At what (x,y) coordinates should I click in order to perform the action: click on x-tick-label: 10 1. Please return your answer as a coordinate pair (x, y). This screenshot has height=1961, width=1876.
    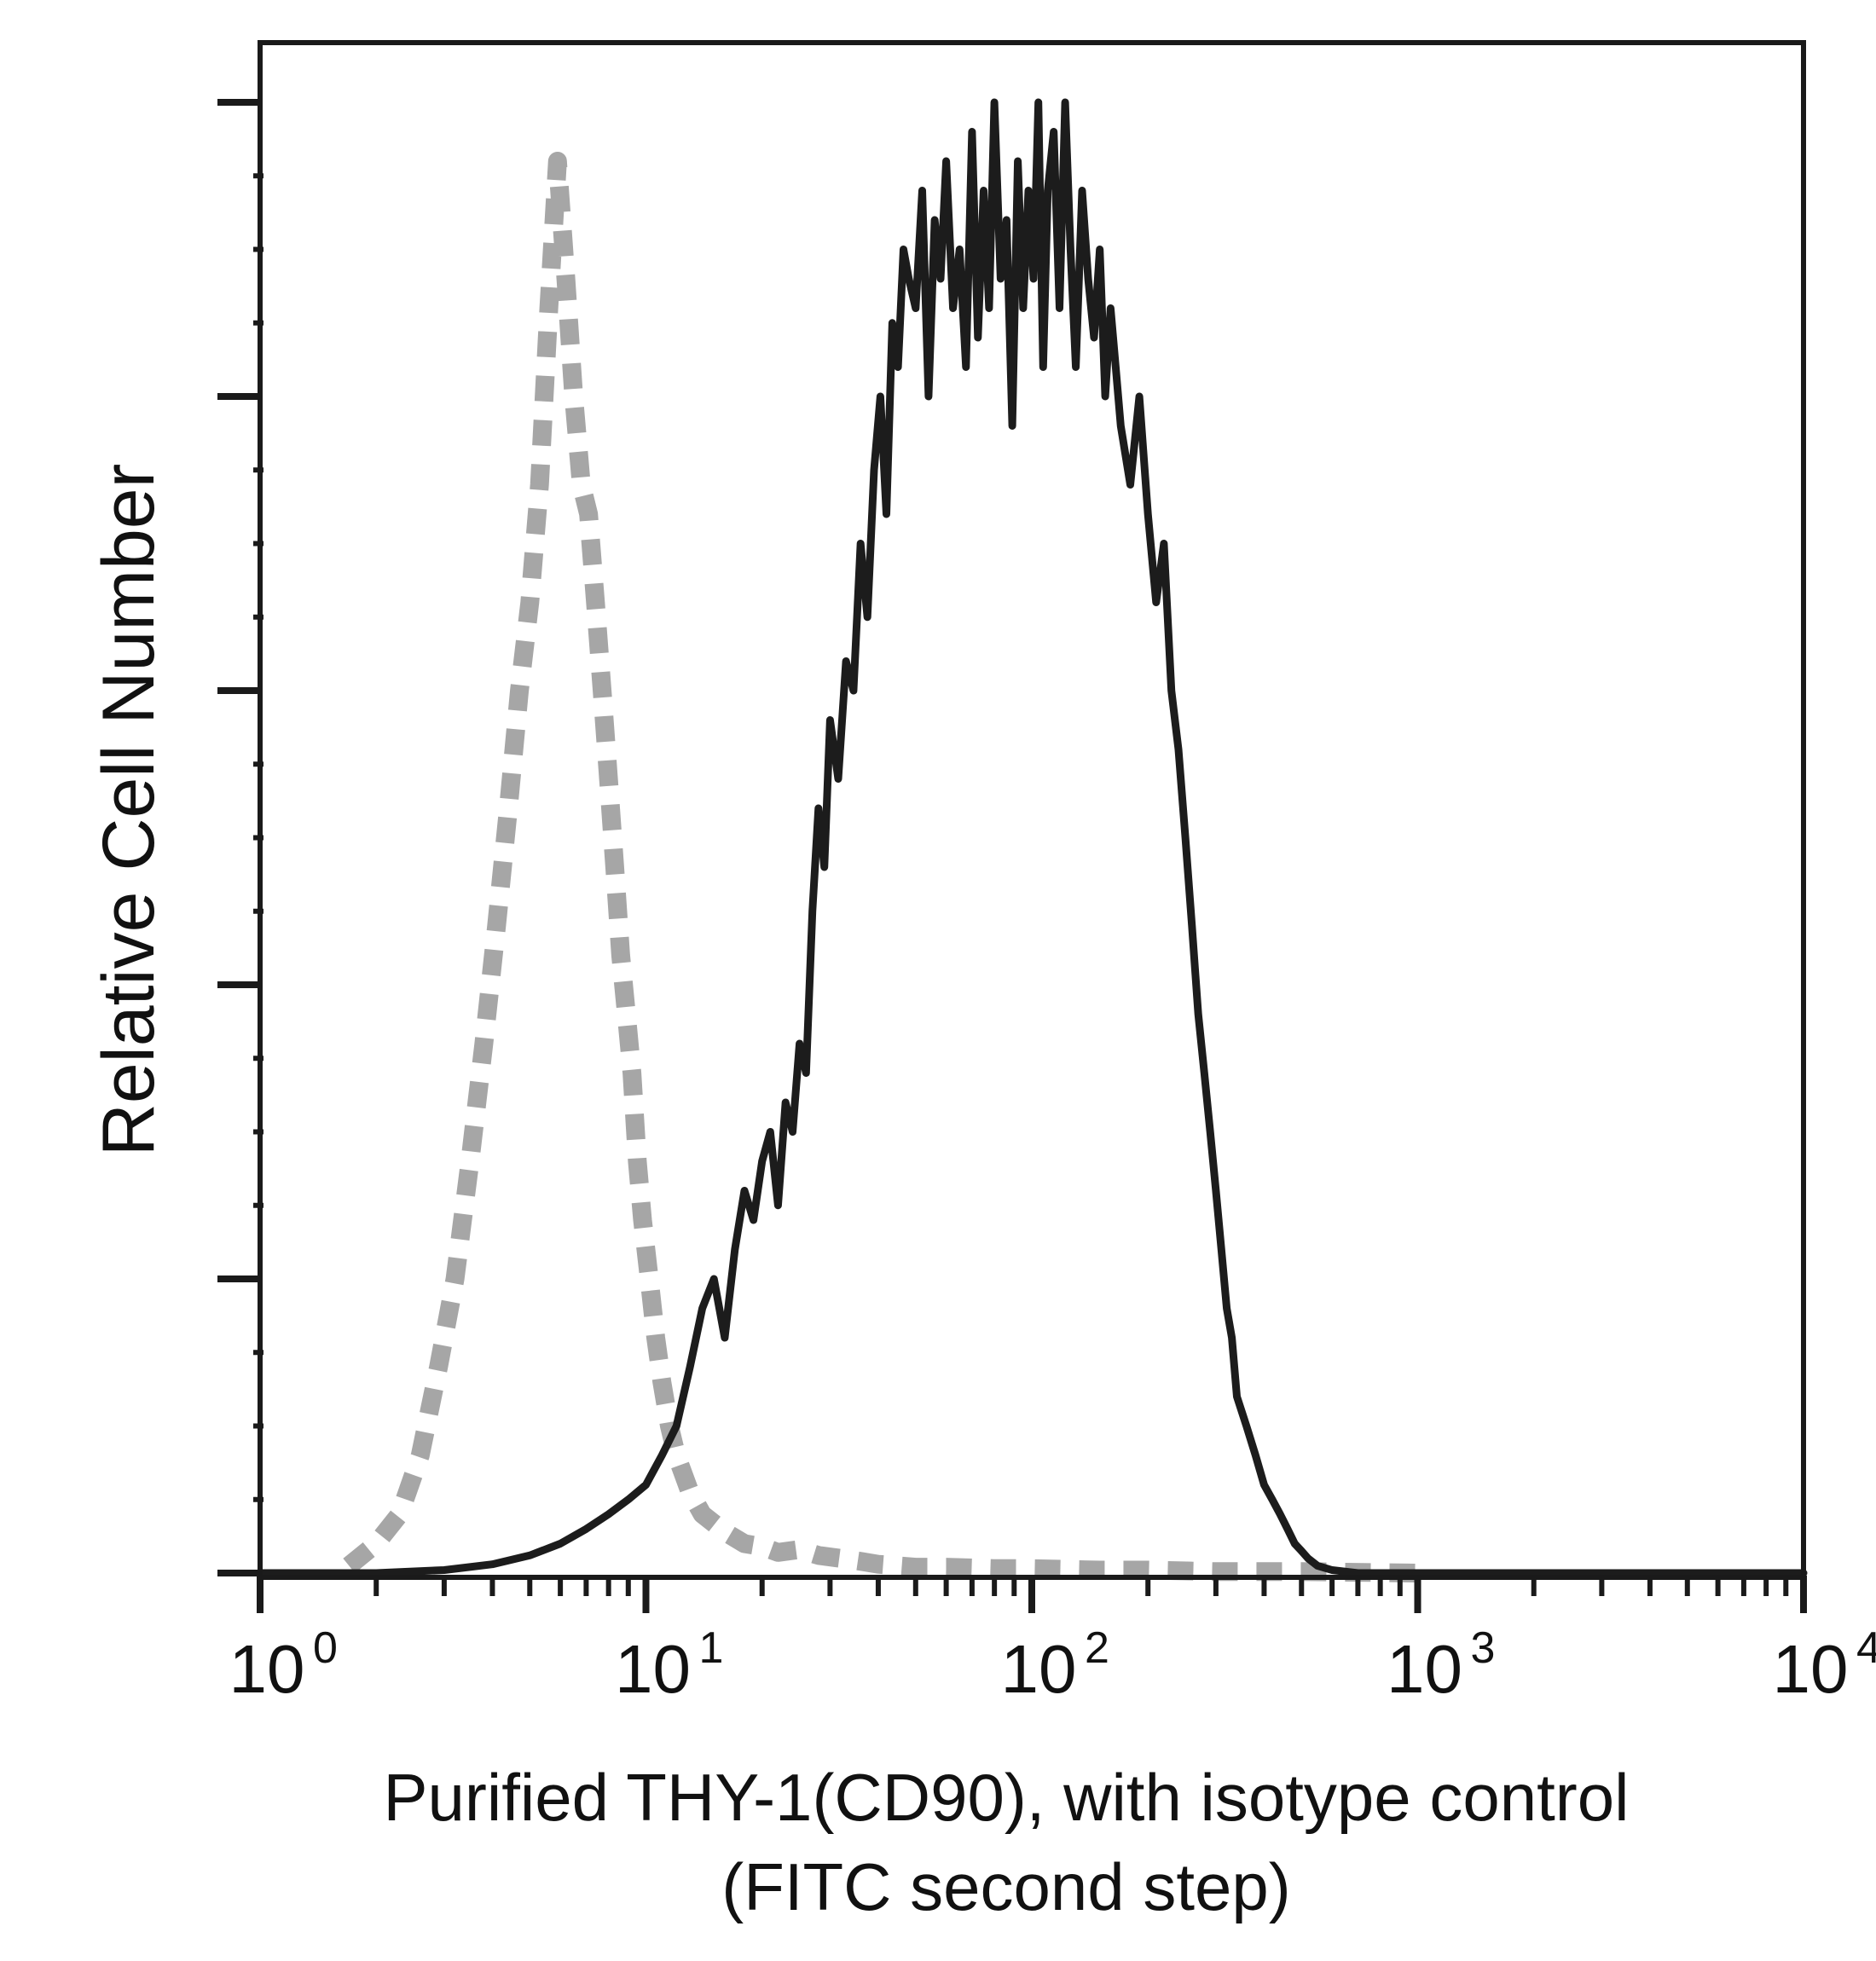
    Looking at the image, I should click on (669, 1665).